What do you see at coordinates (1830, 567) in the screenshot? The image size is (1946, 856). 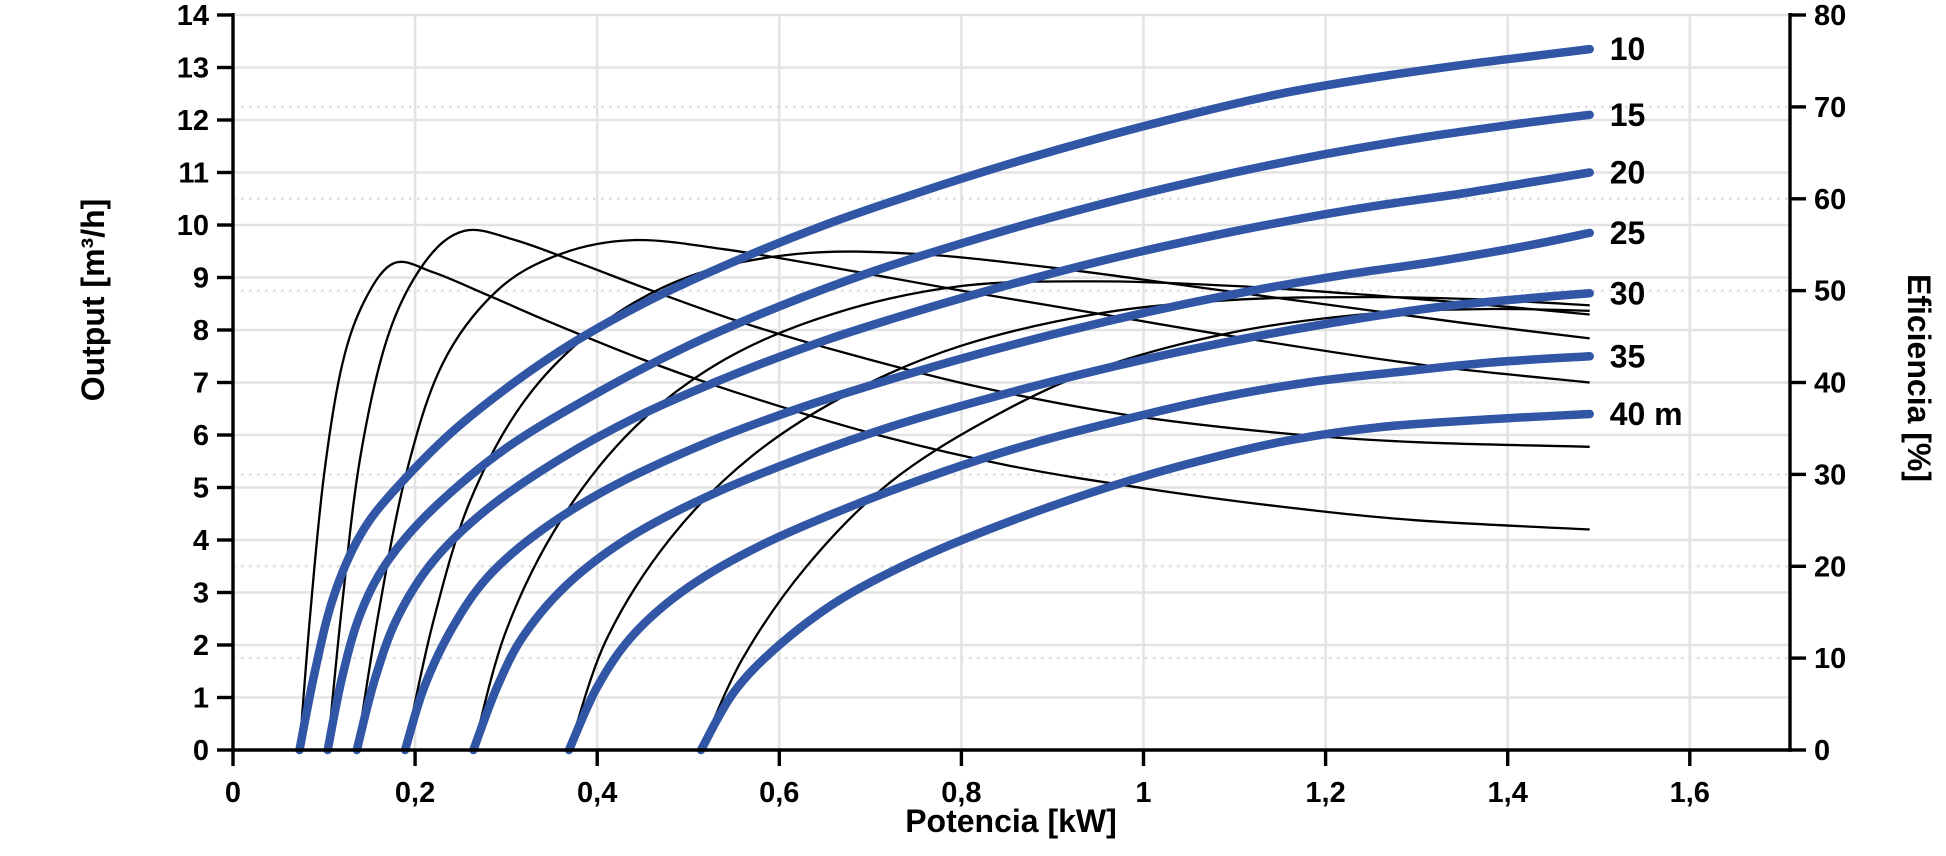 I see `y-axis-right-tick-label: 20` at bounding box center [1830, 567].